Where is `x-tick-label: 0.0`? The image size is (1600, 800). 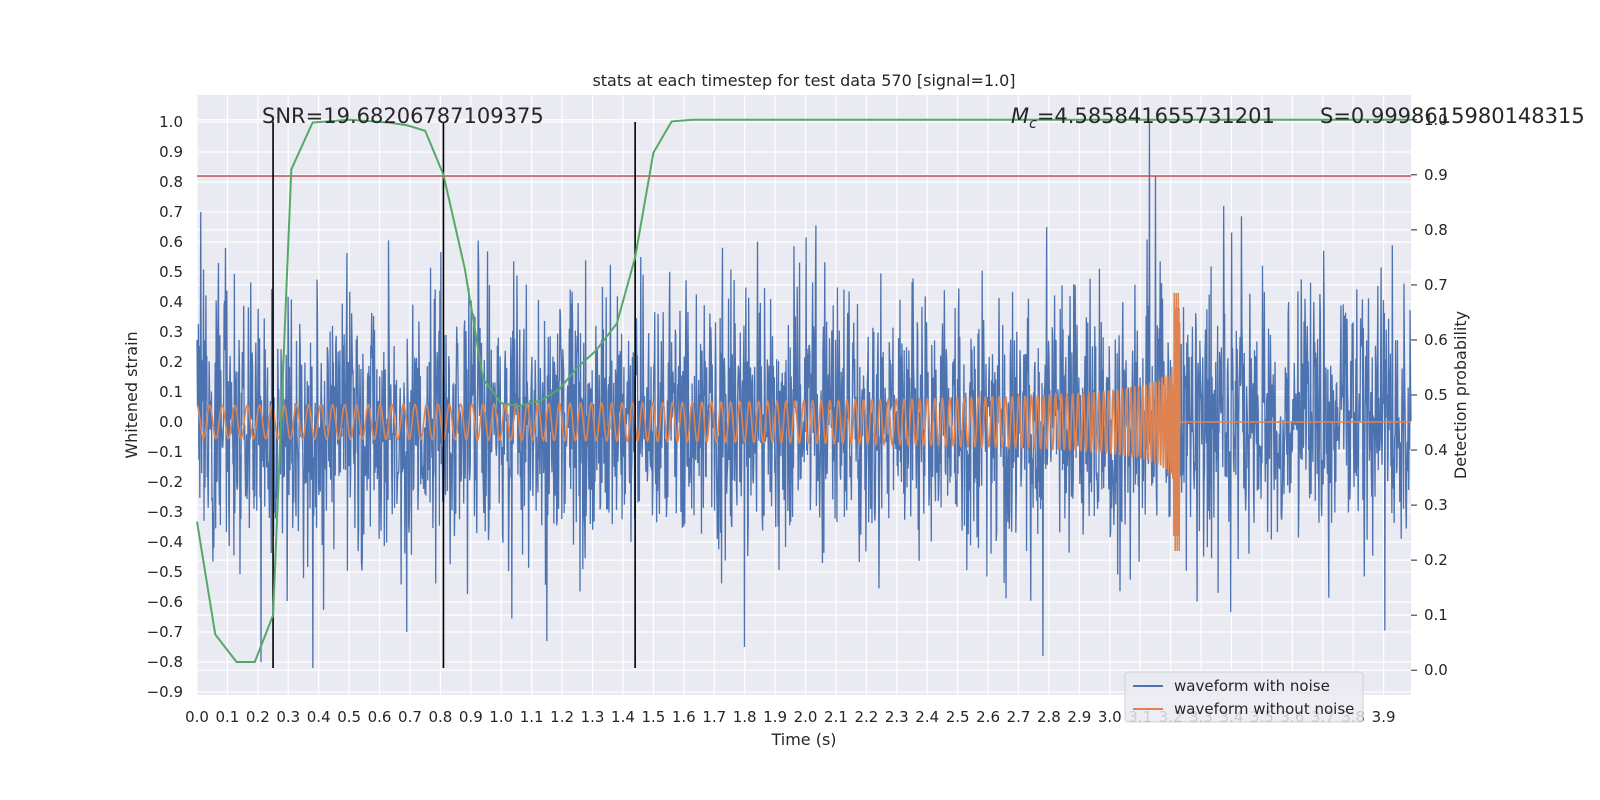 x-tick-label: 0.0 is located at coordinates (197, 717).